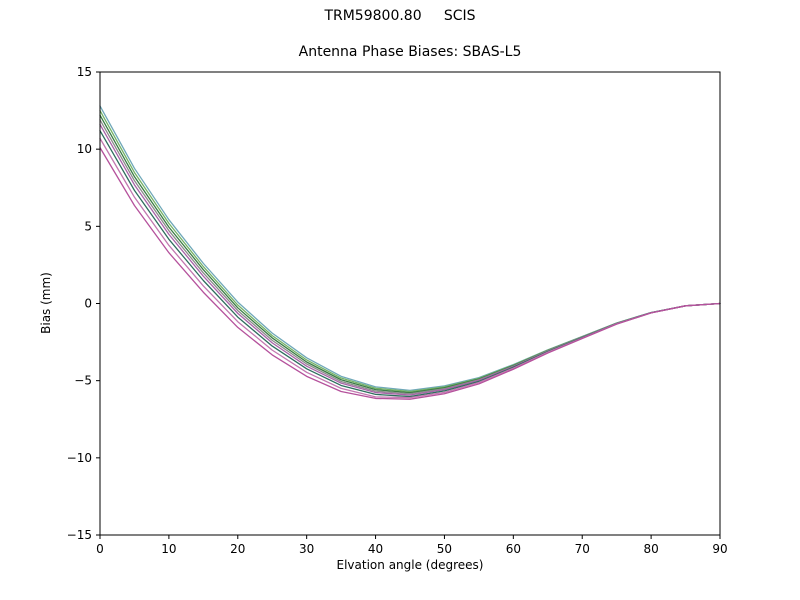 The image size is (800, 600). I want to click on x-axis-label: Elvation angle (degrees), so click(410, 565).